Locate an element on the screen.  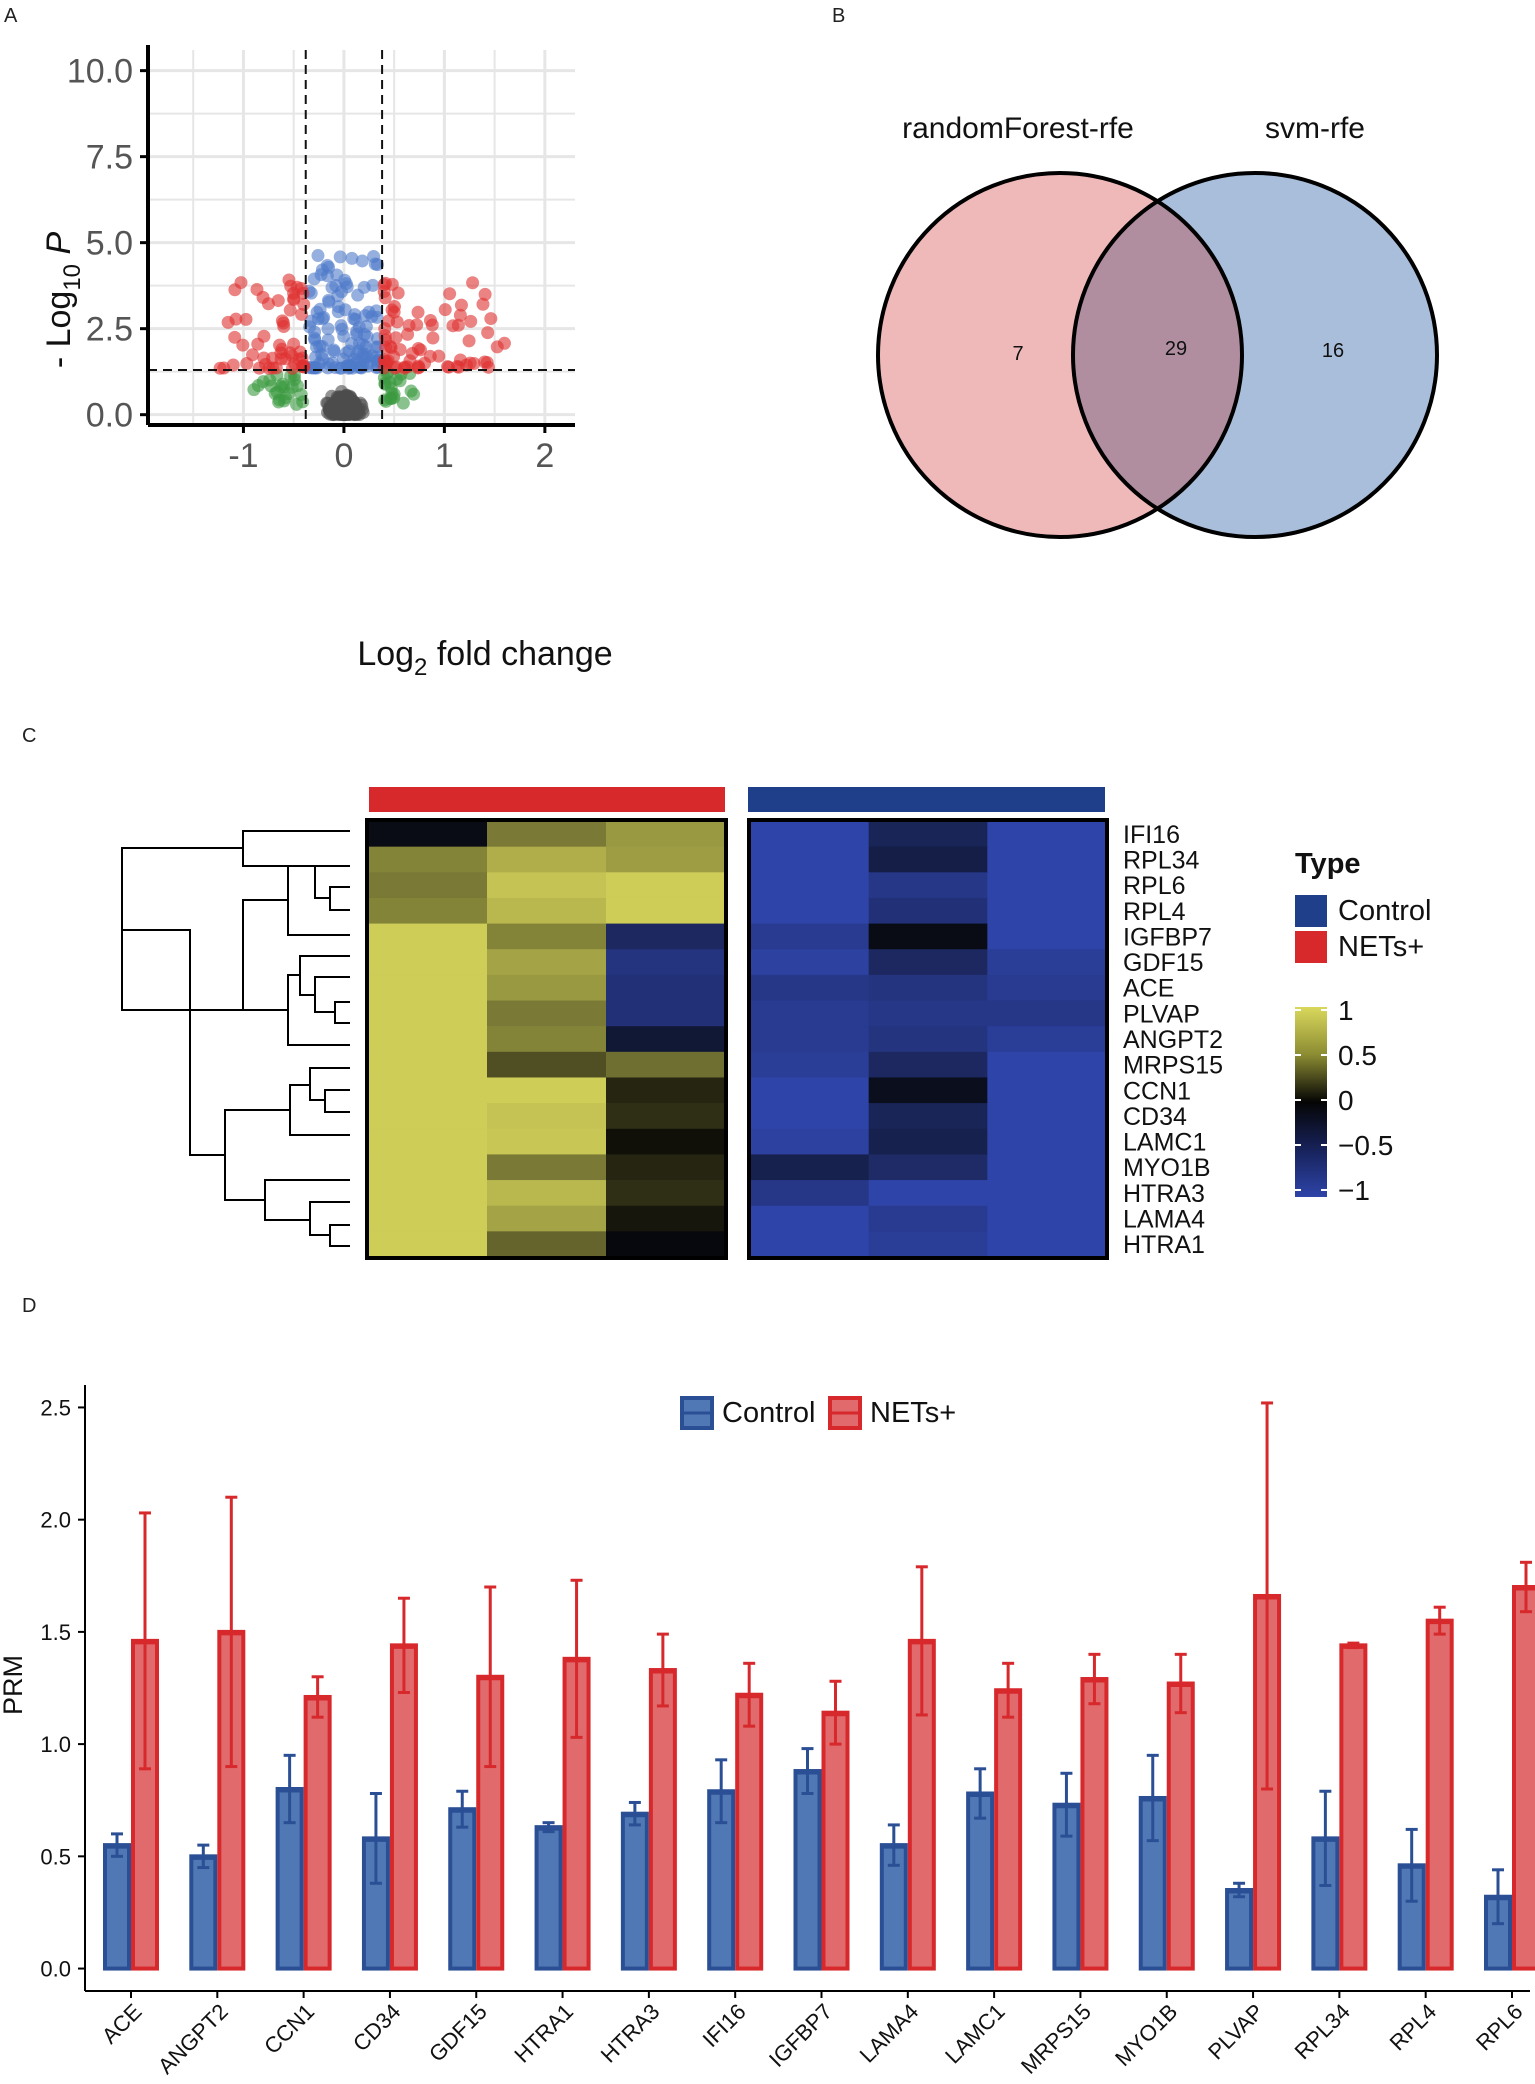
bar-y-tick-label: 1.5 is located at coordinates (55, 1632).